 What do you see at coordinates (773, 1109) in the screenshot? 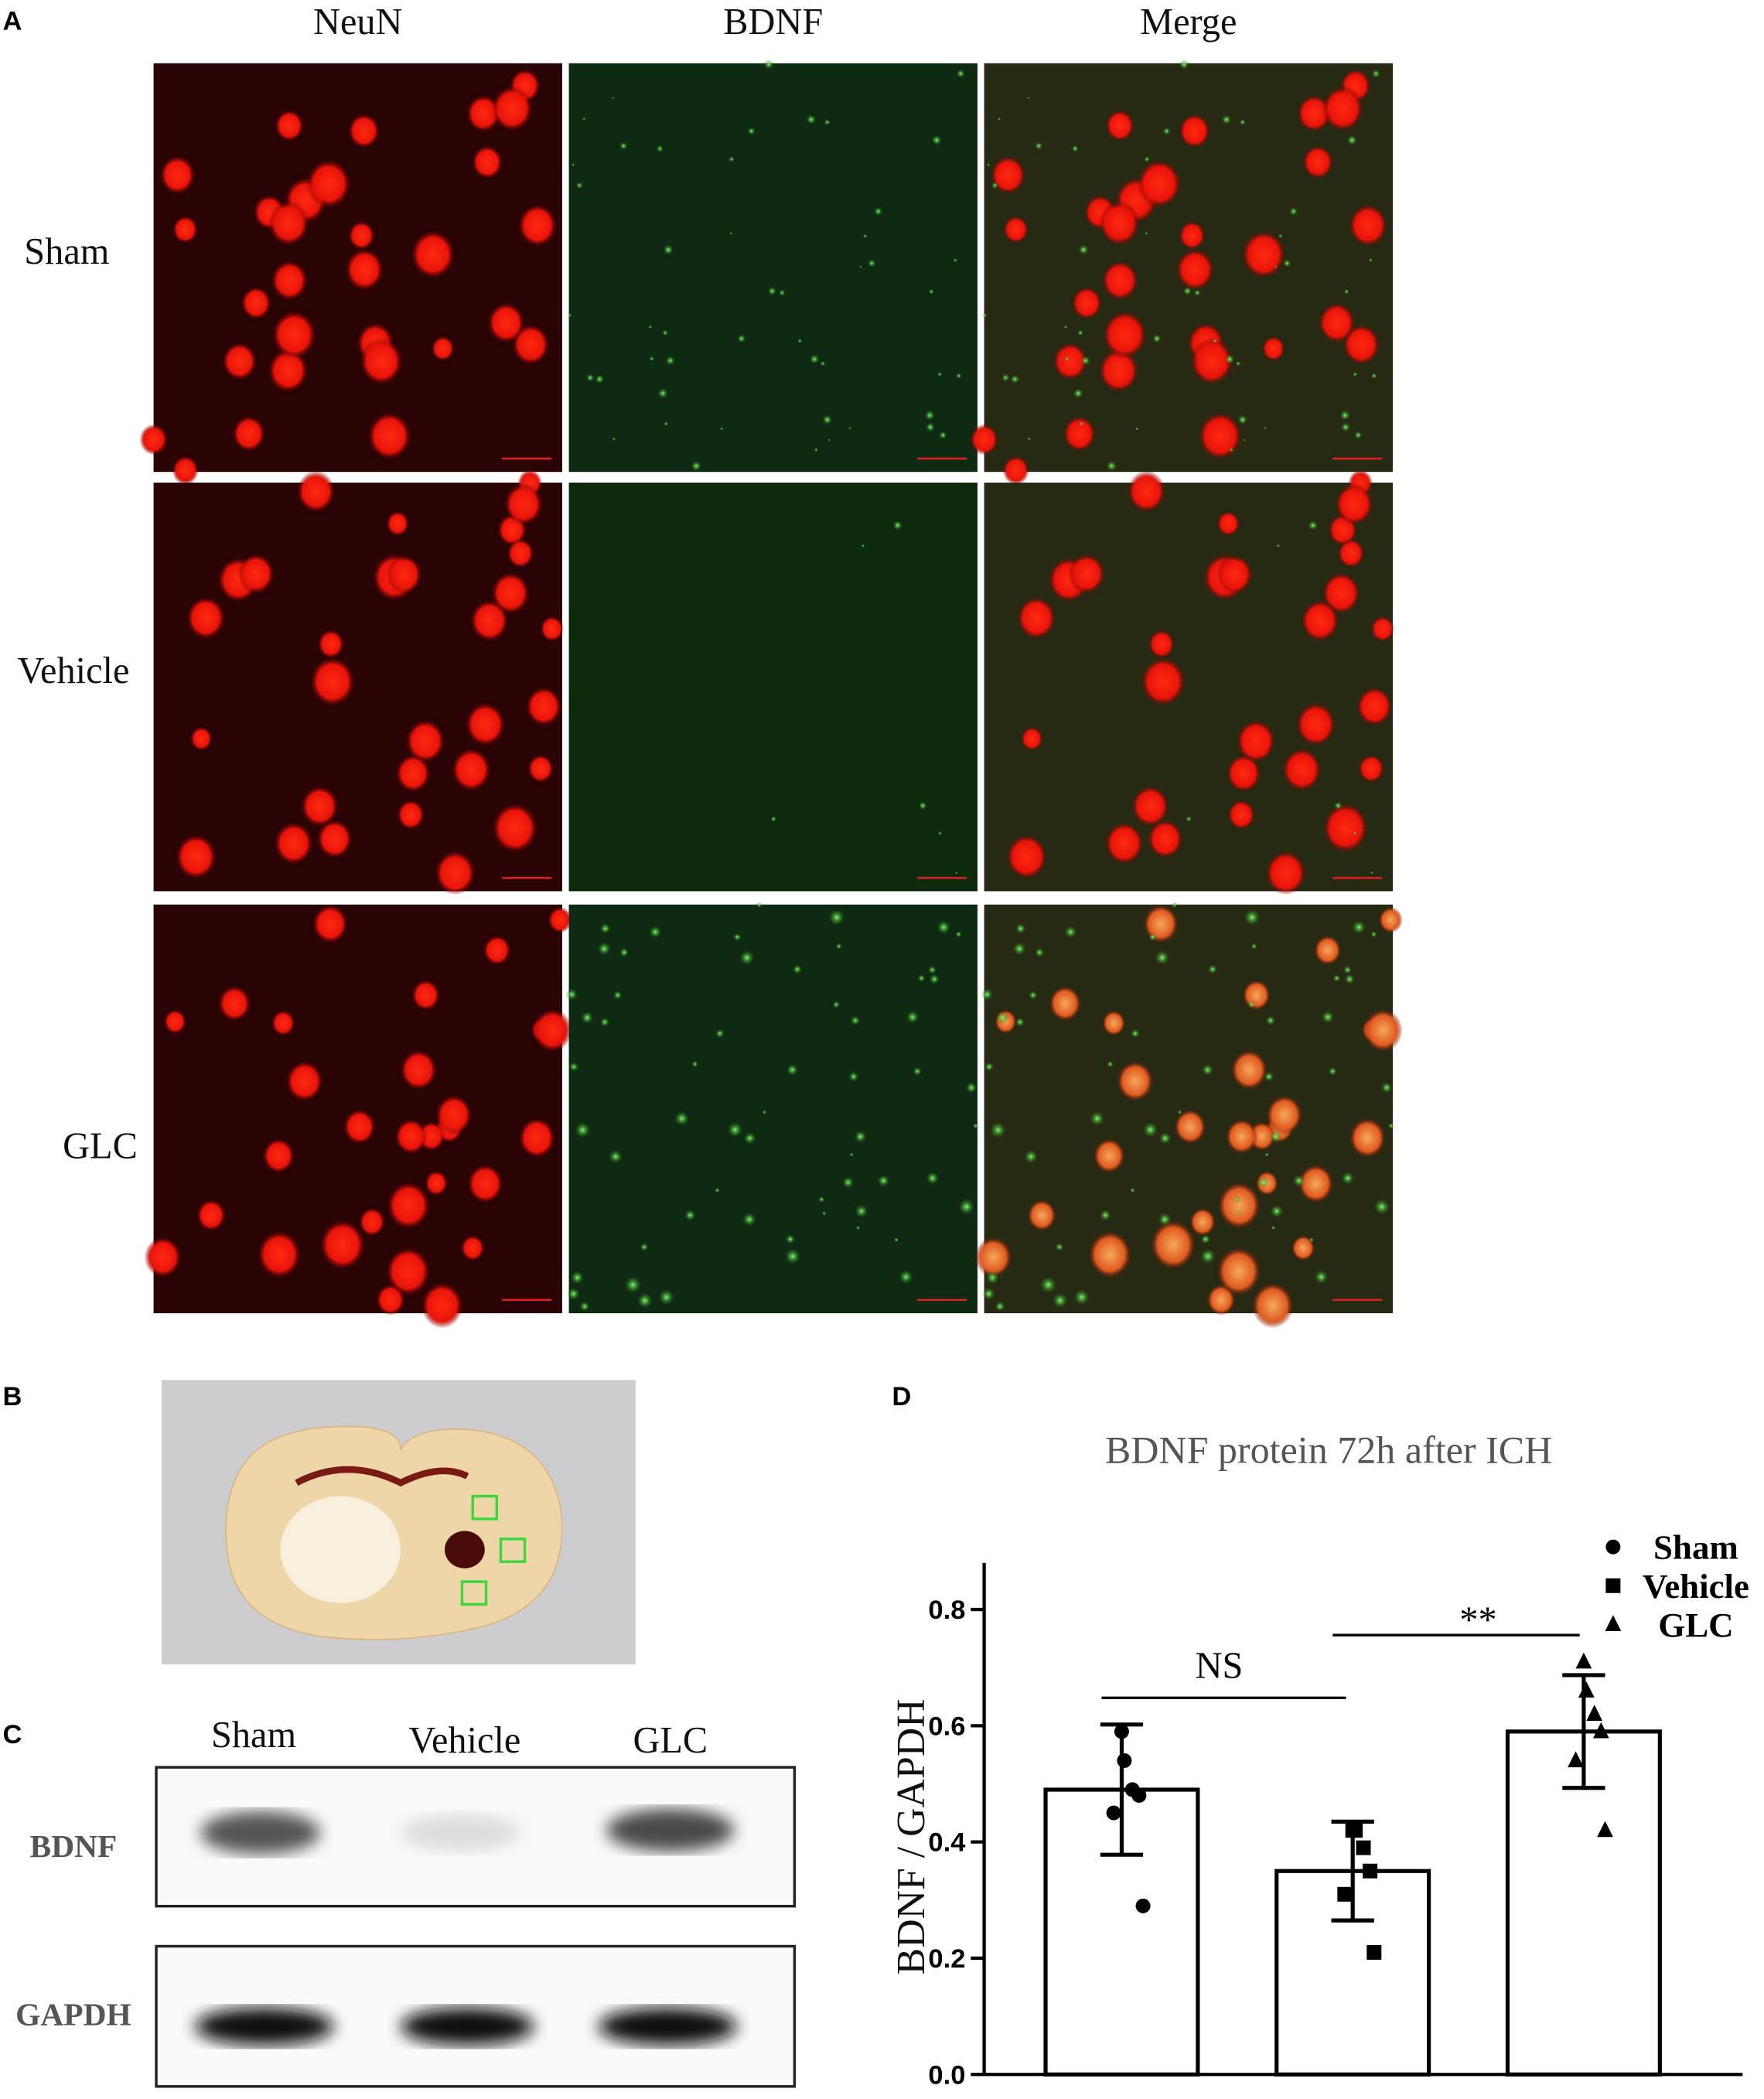
I see `image-bg` at bounding box center [773, 1109].